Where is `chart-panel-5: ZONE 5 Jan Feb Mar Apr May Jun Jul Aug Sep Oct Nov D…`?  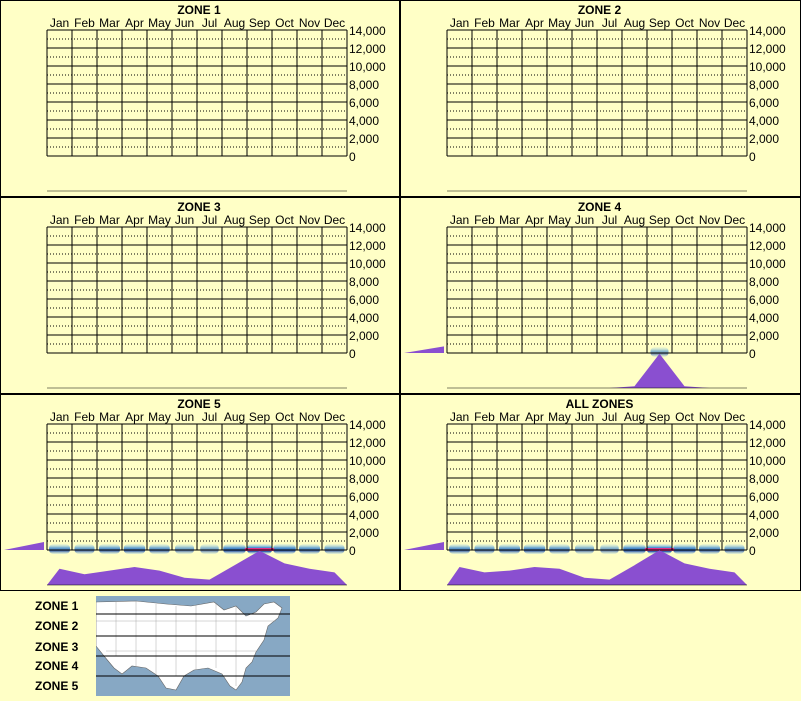 chart-panel-5: ZONE 5 Jan Feb Mar Apr May Jun Jul Aug Sep Oct Nov D… is located at coordinates (200, 492).